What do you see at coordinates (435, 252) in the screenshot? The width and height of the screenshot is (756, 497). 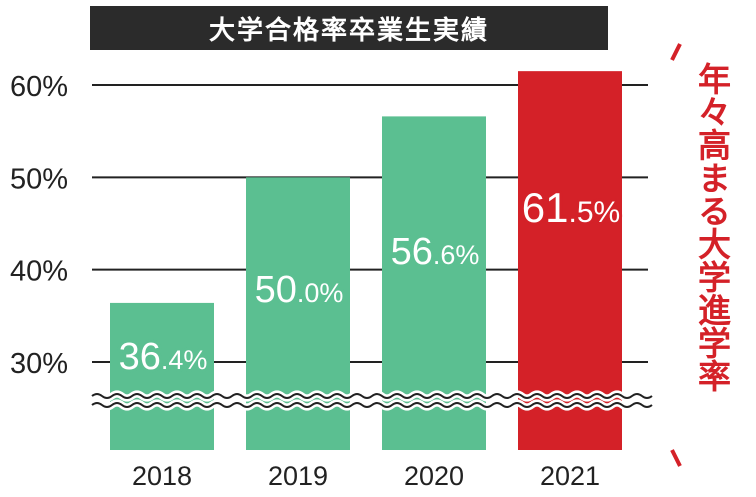 I see `data-label: 56.6%` at bounding box center [435, 252].